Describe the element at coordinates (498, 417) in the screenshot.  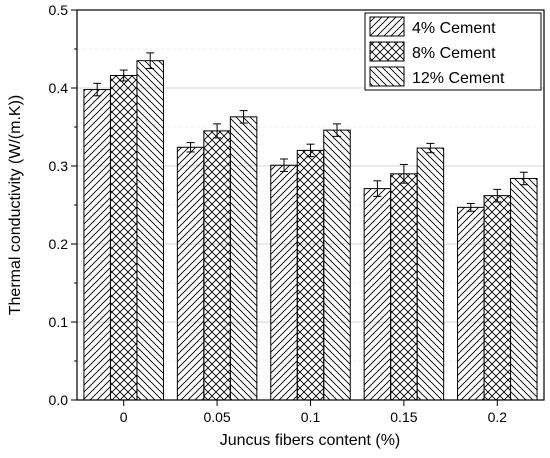
I see `x-tick-label: 0.2` at that location.